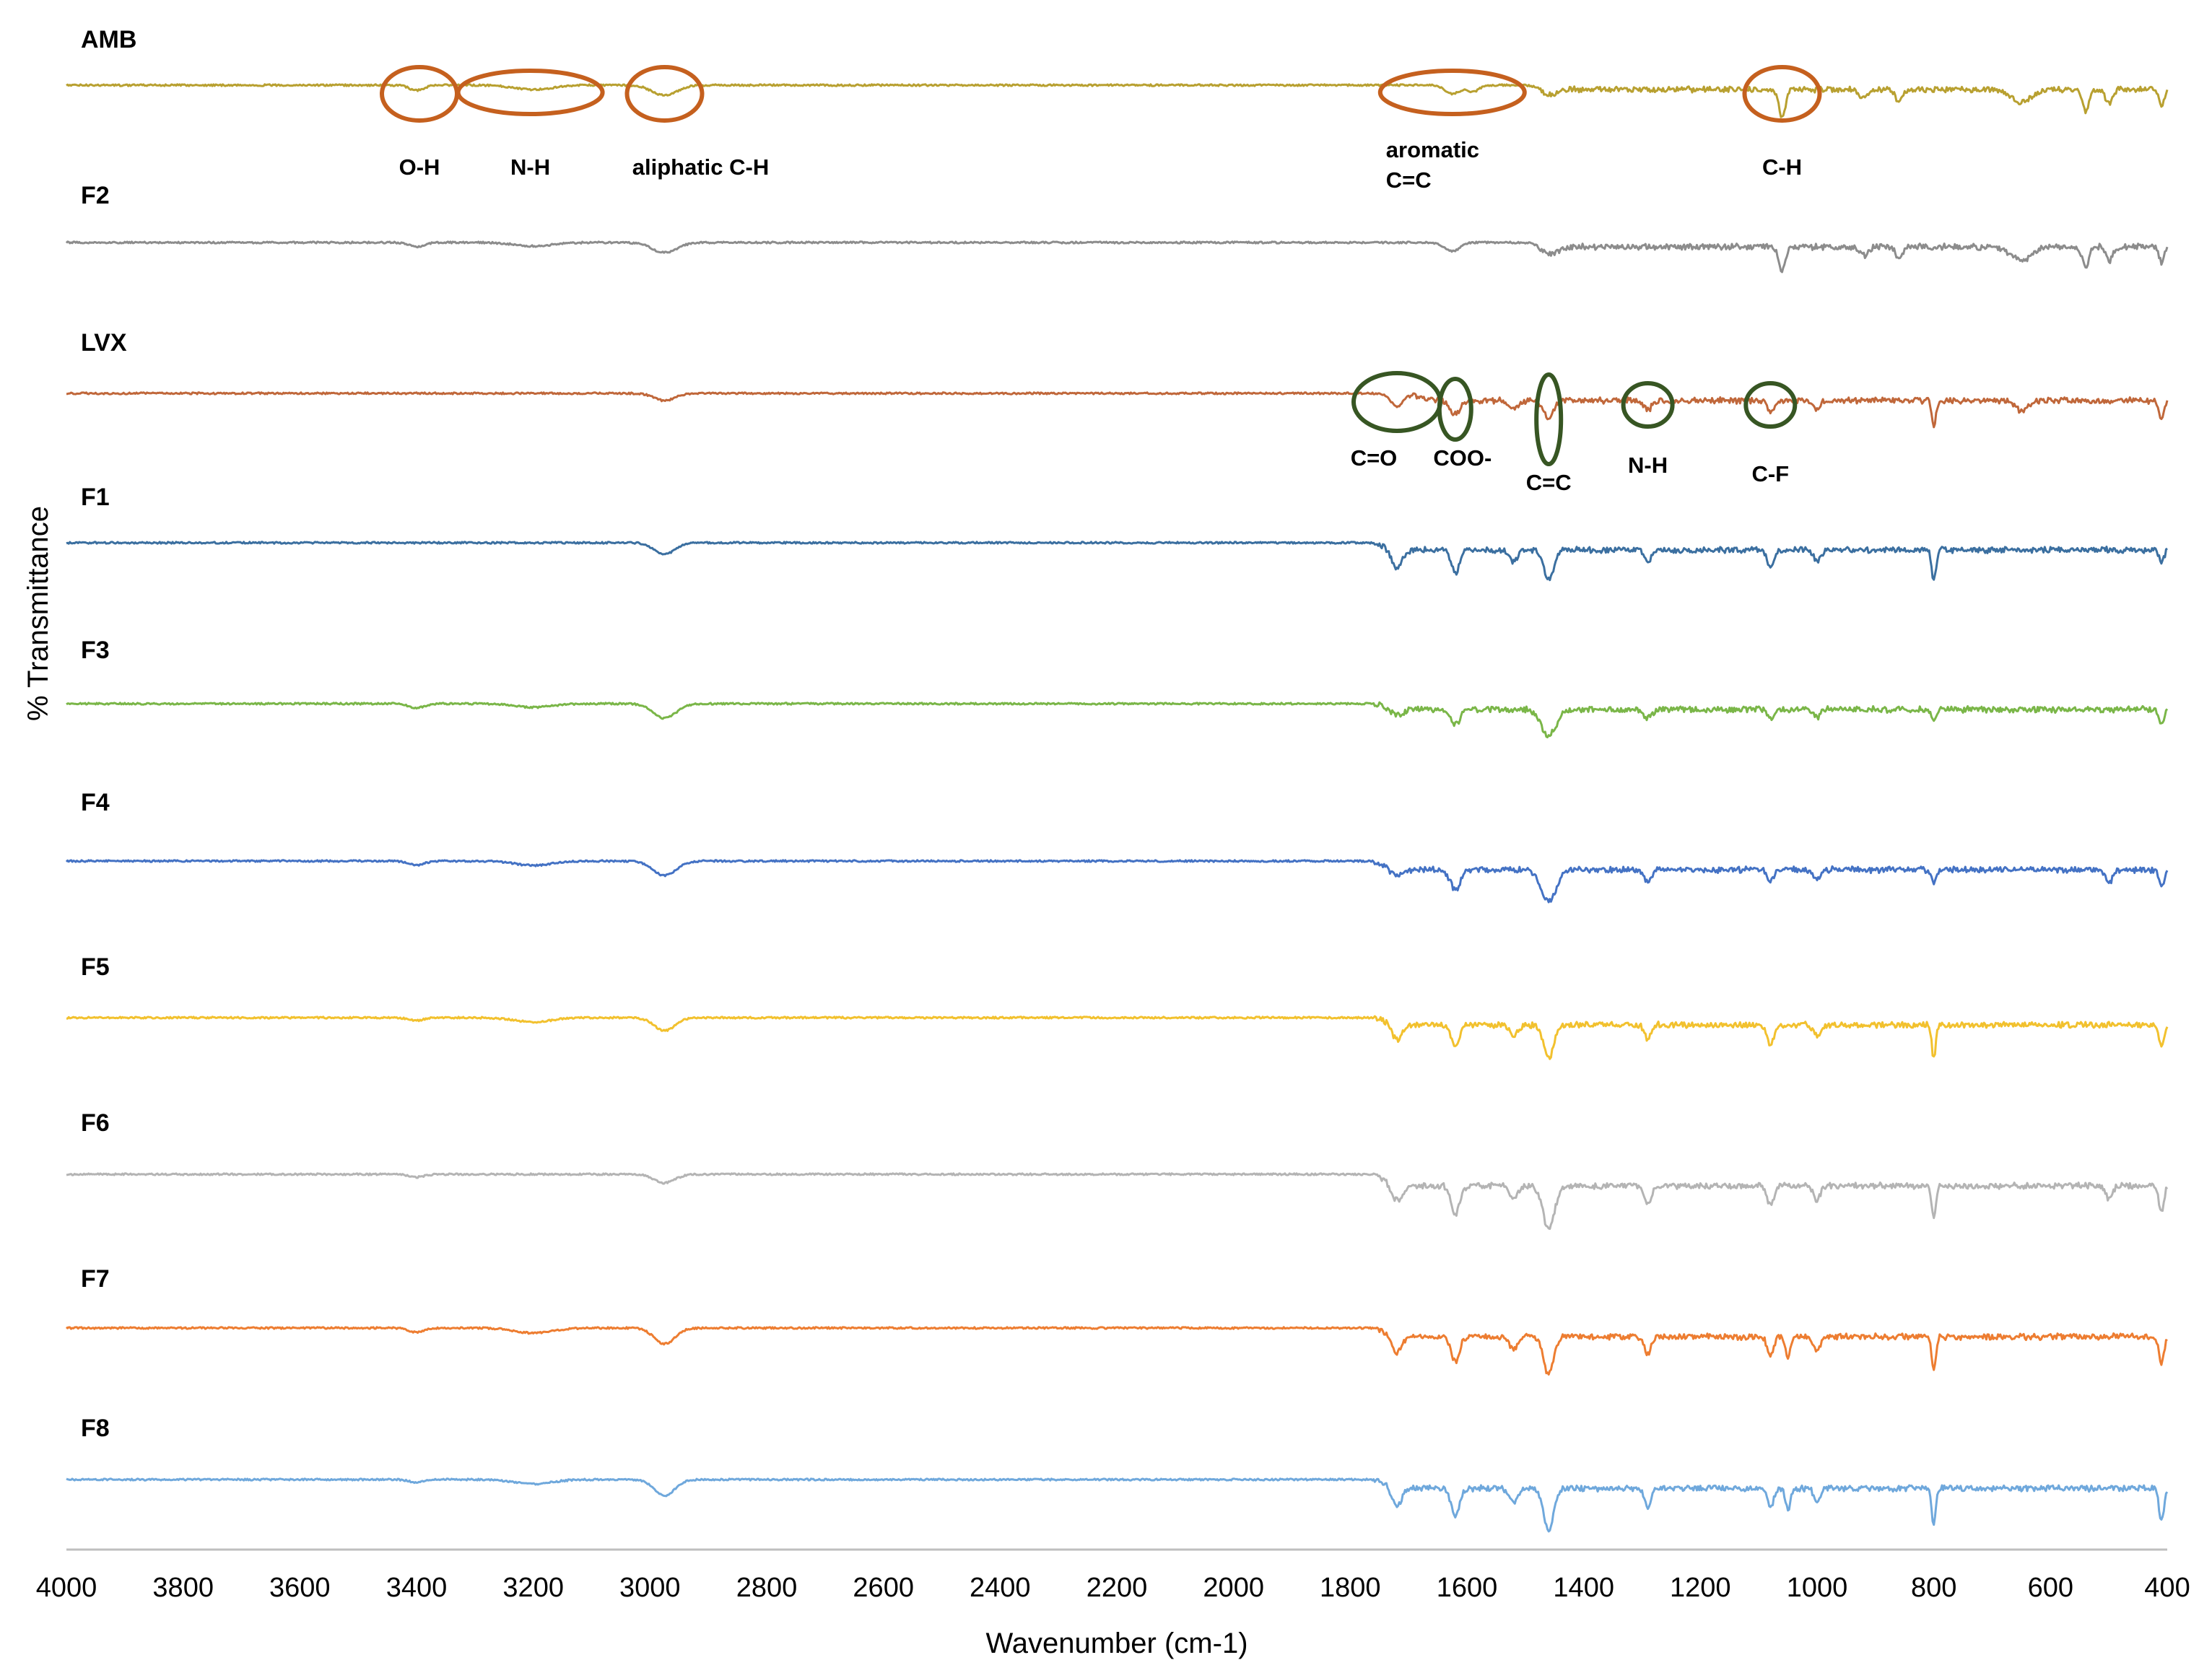 The image size is (2212, 1673). Describe the element at coordinates (1117, 1351) in the screenshot. I see `series-line-f7` at that location.